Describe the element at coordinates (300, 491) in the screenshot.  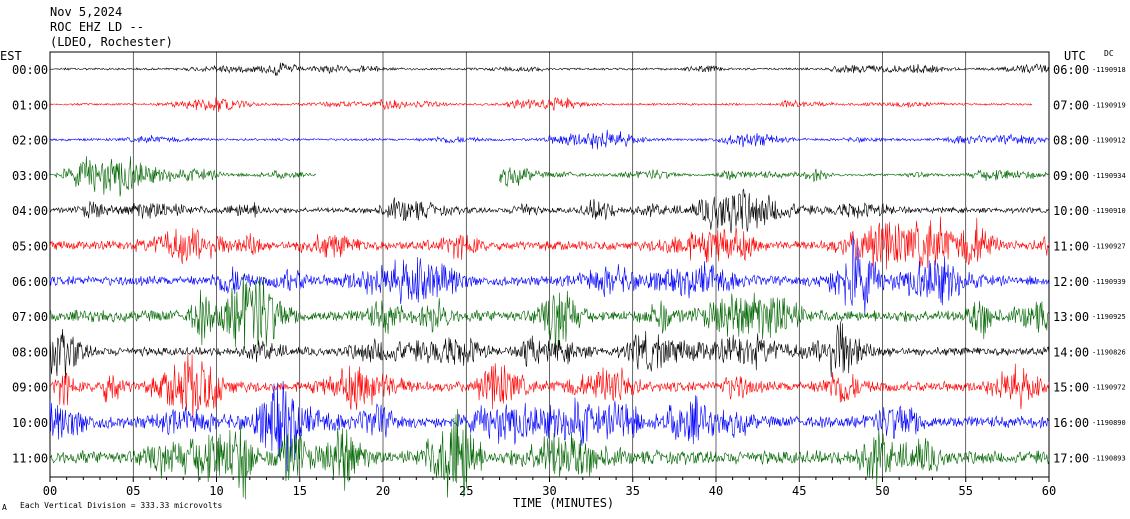
I see `x-tick-label: 15` at that location.